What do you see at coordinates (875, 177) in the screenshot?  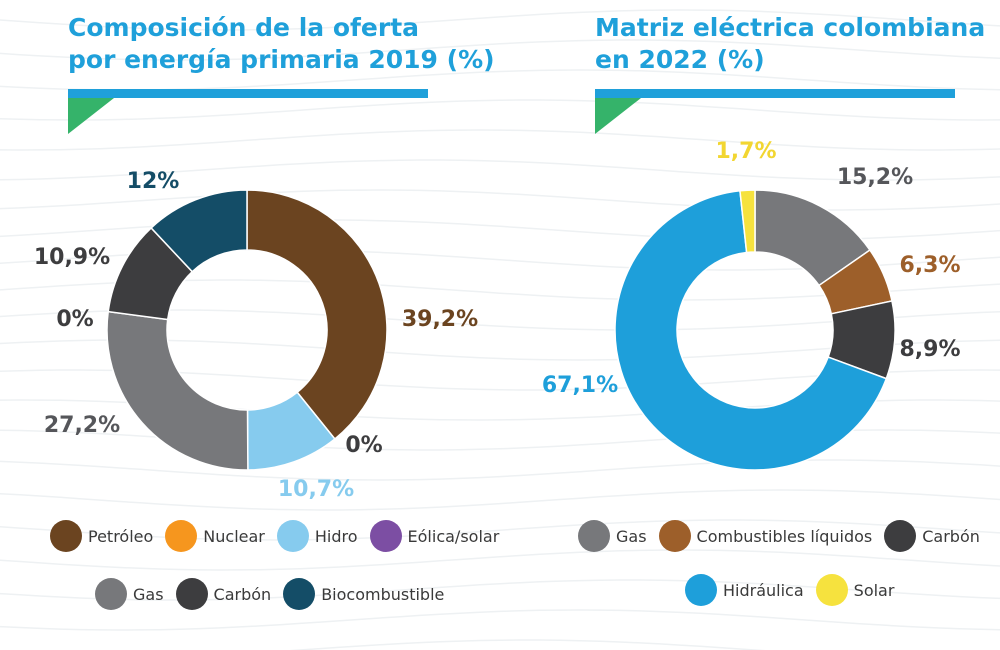 I see `data-label-gas: 15,2%` at bounding box center [875, 177].